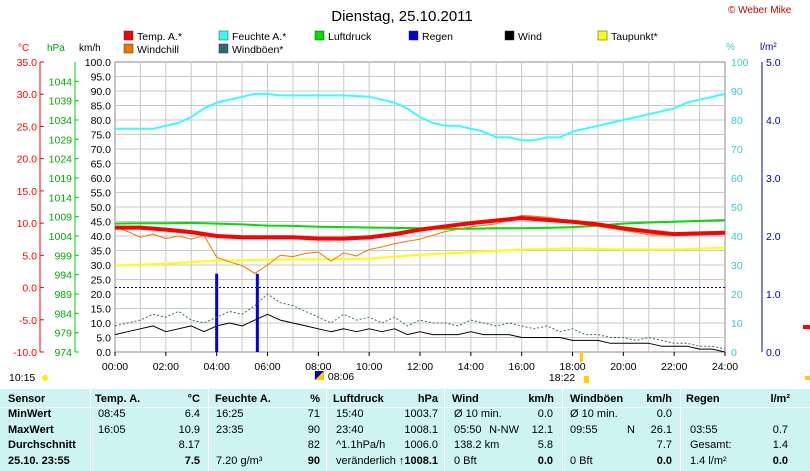 The height and width of the screenshot is (471, 810). I want to click on pressure-tick-label: 1034, so click(61, 121).